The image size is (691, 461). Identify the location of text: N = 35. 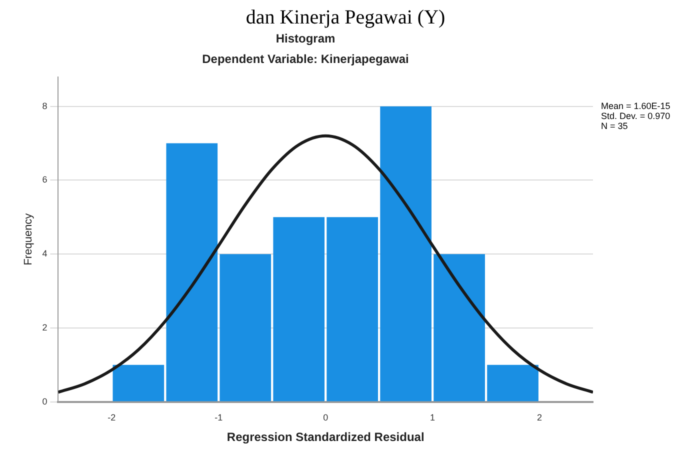
(614, 125).